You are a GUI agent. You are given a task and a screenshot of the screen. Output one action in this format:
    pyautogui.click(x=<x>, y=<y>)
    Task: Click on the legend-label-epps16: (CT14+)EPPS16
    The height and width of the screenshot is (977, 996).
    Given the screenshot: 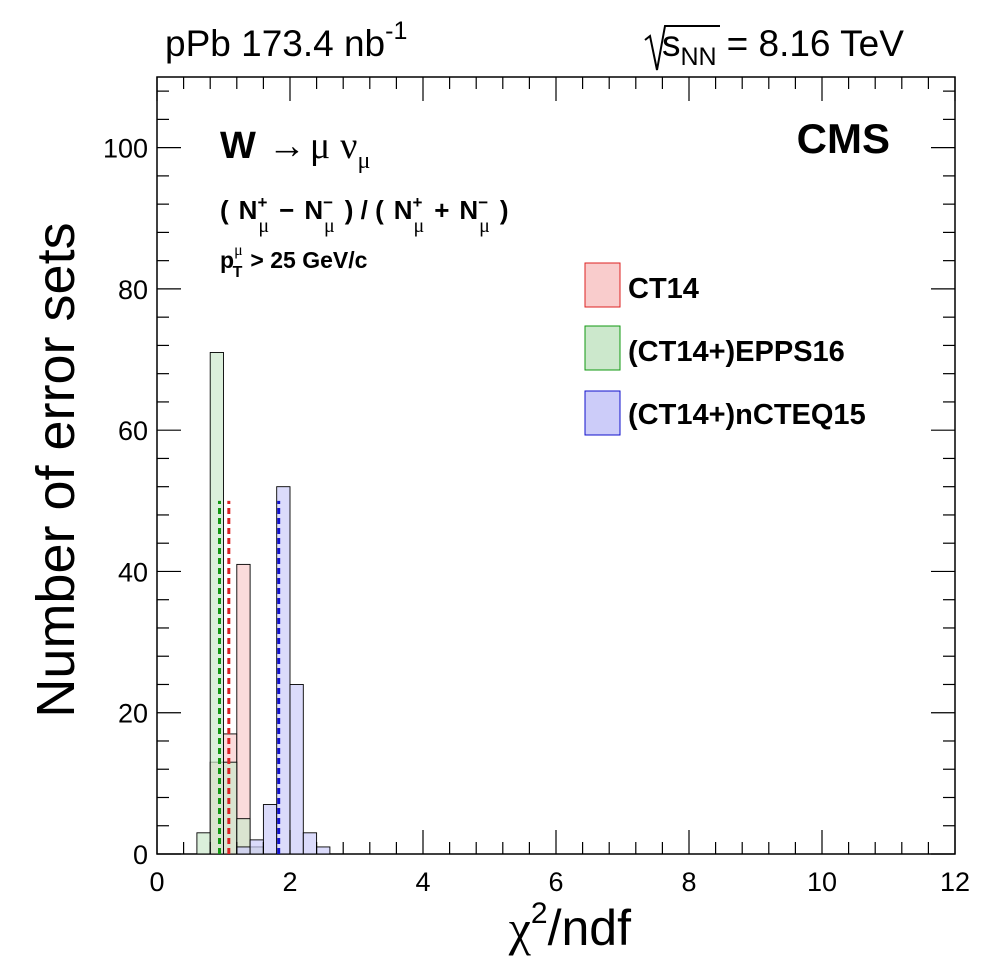 What is the action you would take?
    pyautogui.click(x=736, y=352)
    